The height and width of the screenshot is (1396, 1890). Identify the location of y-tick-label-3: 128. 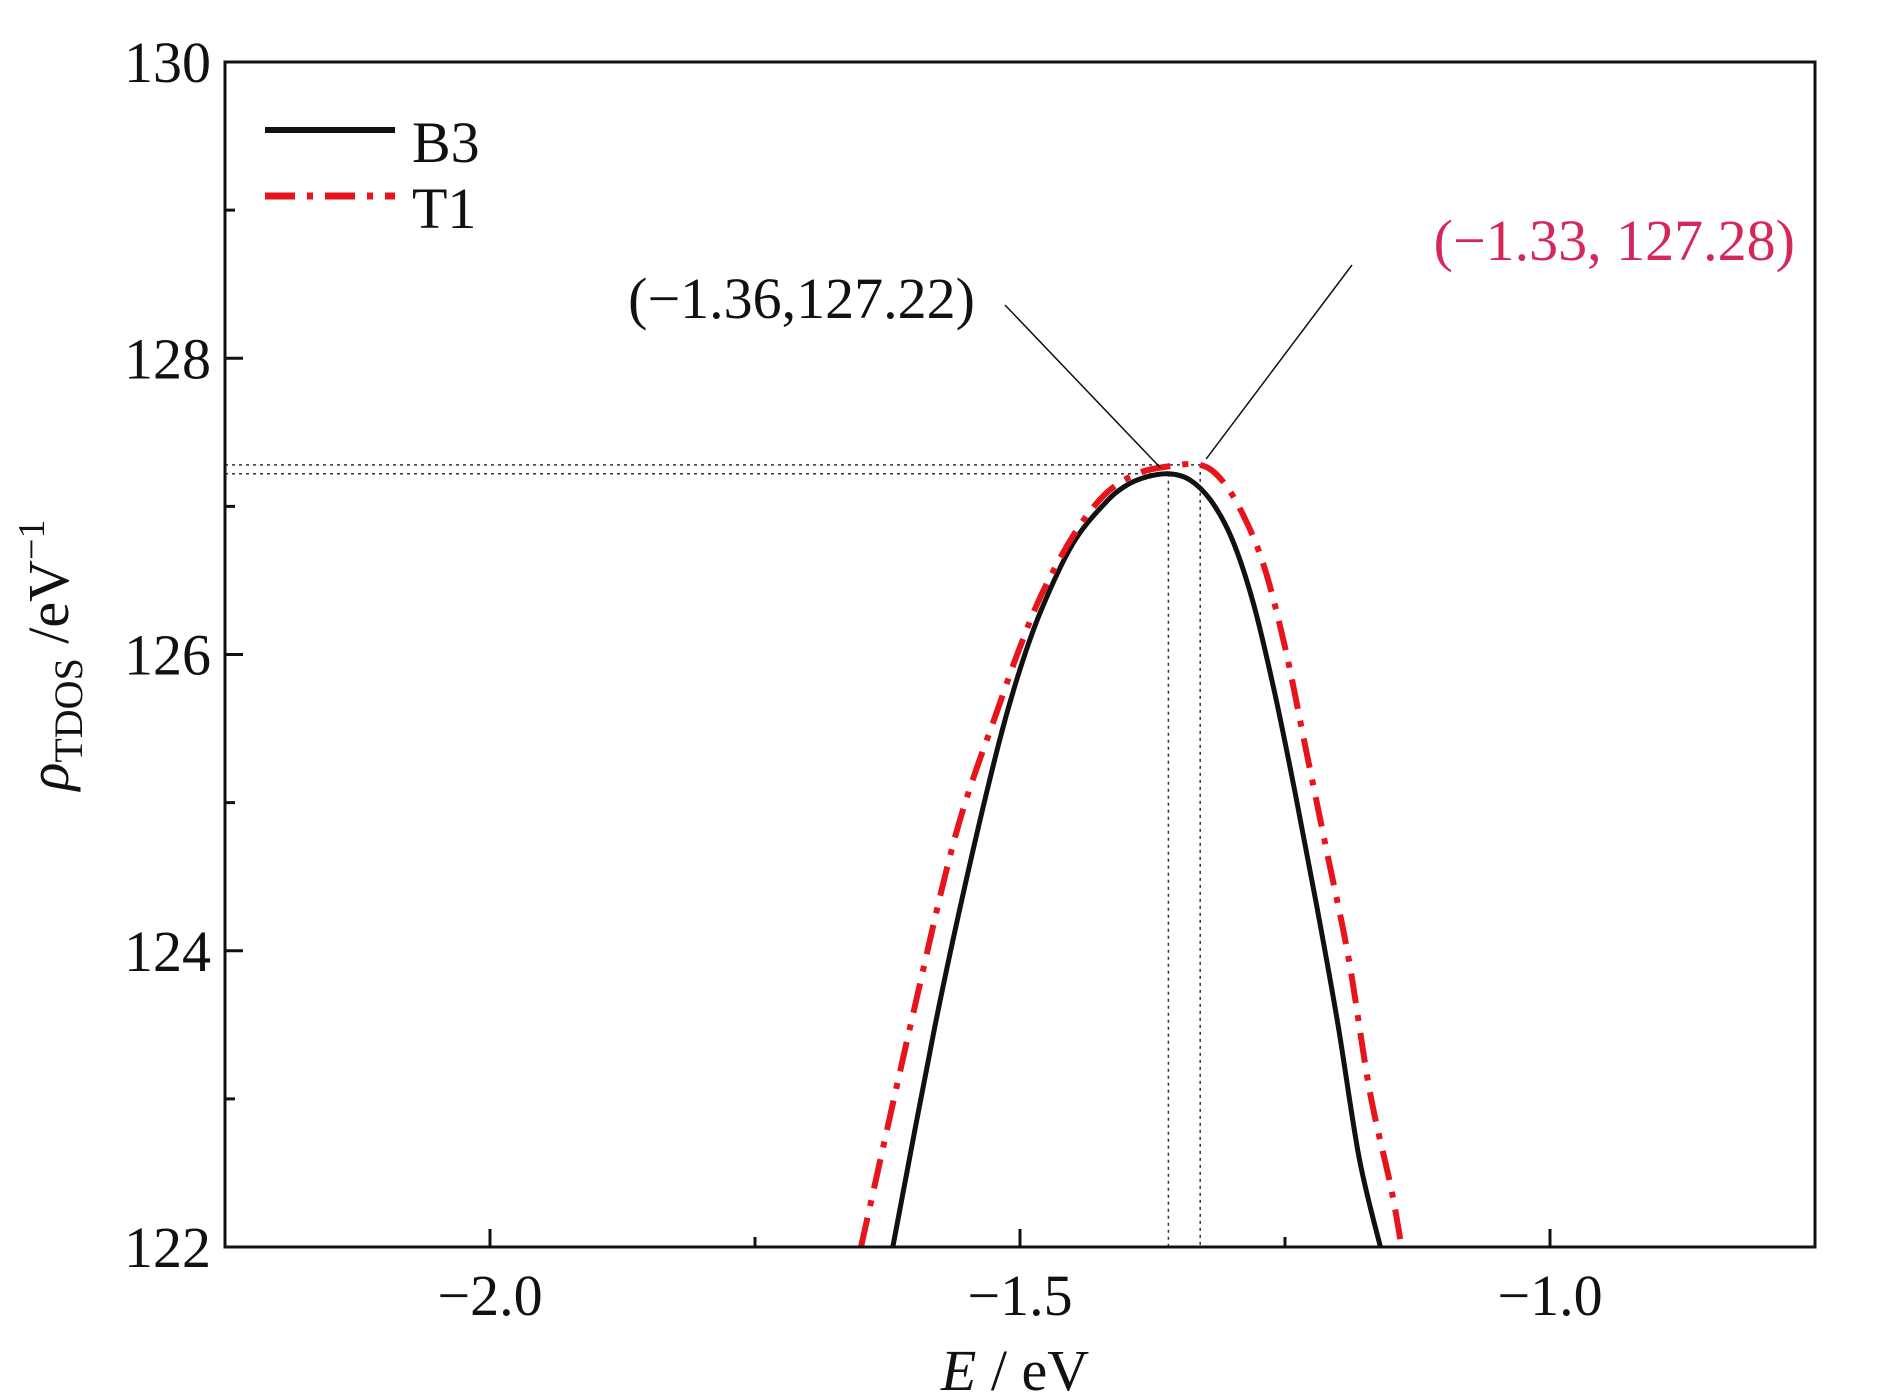
(167, 358).